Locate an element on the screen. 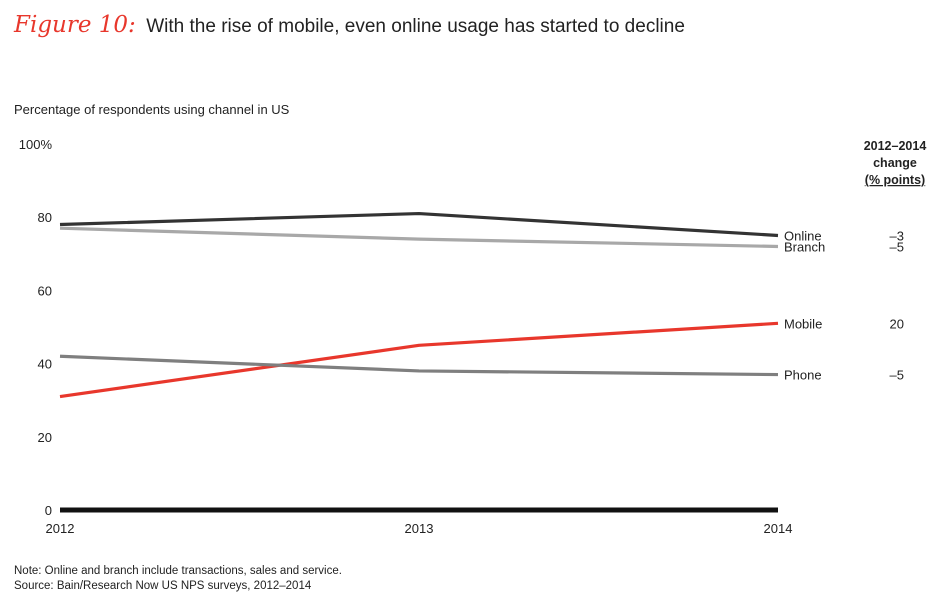  series-line-mobile is located at coordinates (419, 360).